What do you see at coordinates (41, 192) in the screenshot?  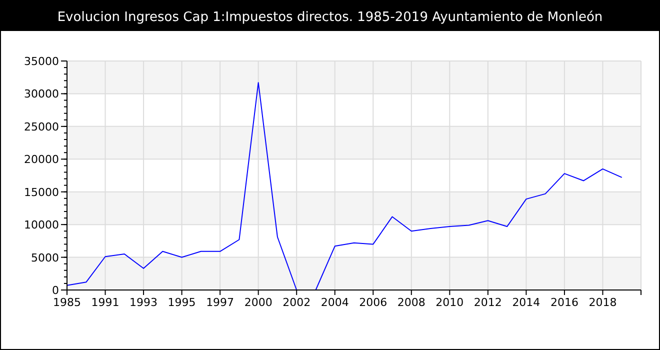 I see `y-tick-label: 15000` at bounding box center [41, 192].